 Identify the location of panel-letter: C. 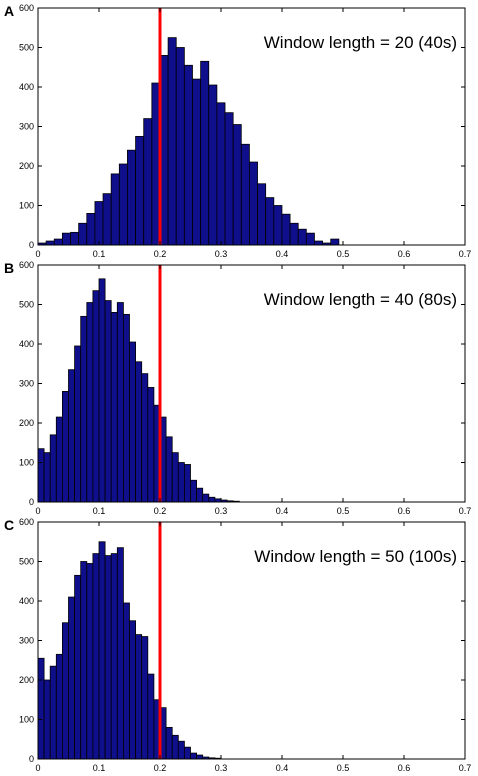
(9, 525).